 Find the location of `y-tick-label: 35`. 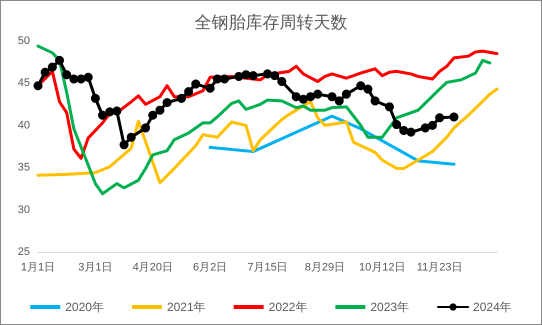

y-tick-label: 35 is located at coordinates (24, 168).